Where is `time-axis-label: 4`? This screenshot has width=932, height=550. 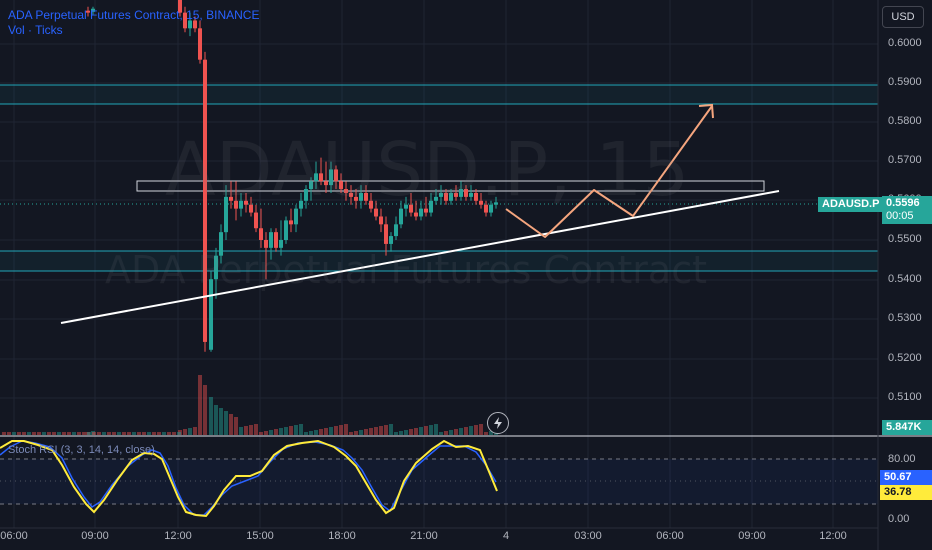 time-axis-label: 4 is located at coordinates (506, 536).